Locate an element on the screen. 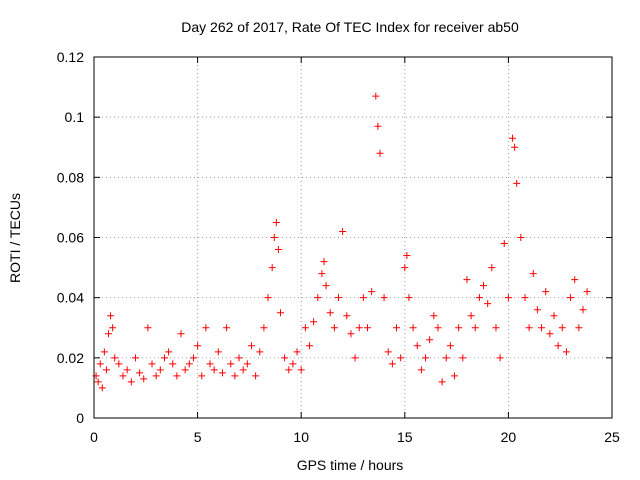 This screenshot has height=480, width=640. y-tick-label: 0.06 is located at coordinates (70, 238).